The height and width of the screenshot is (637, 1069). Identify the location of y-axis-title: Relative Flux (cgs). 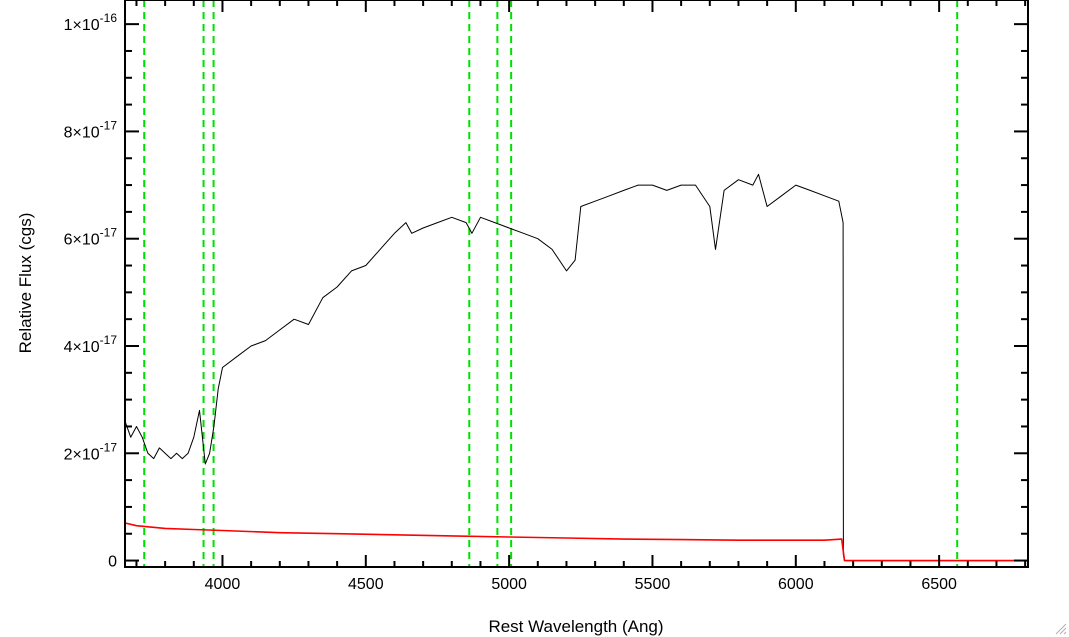
(25, 283).